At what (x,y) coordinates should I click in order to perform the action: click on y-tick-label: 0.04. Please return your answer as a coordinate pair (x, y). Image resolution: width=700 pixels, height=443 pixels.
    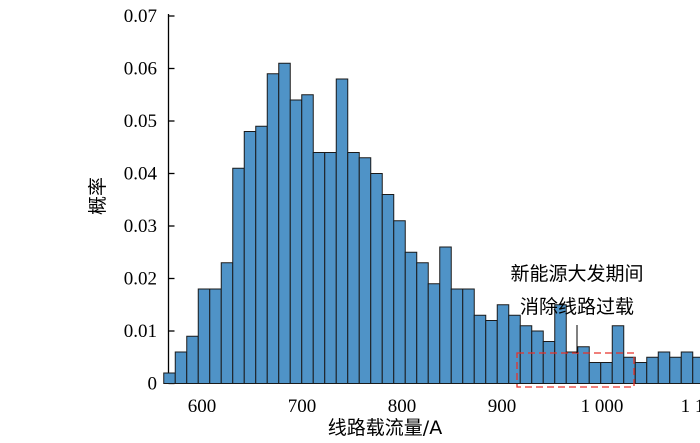
    Looking at the image, I should click on (141, 174).